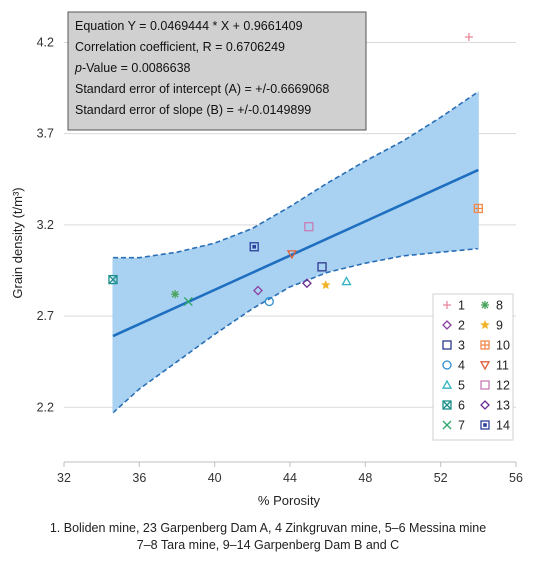 The image size is (536, 561). I want to click on legend-label-1: 1, so click(461, 306).